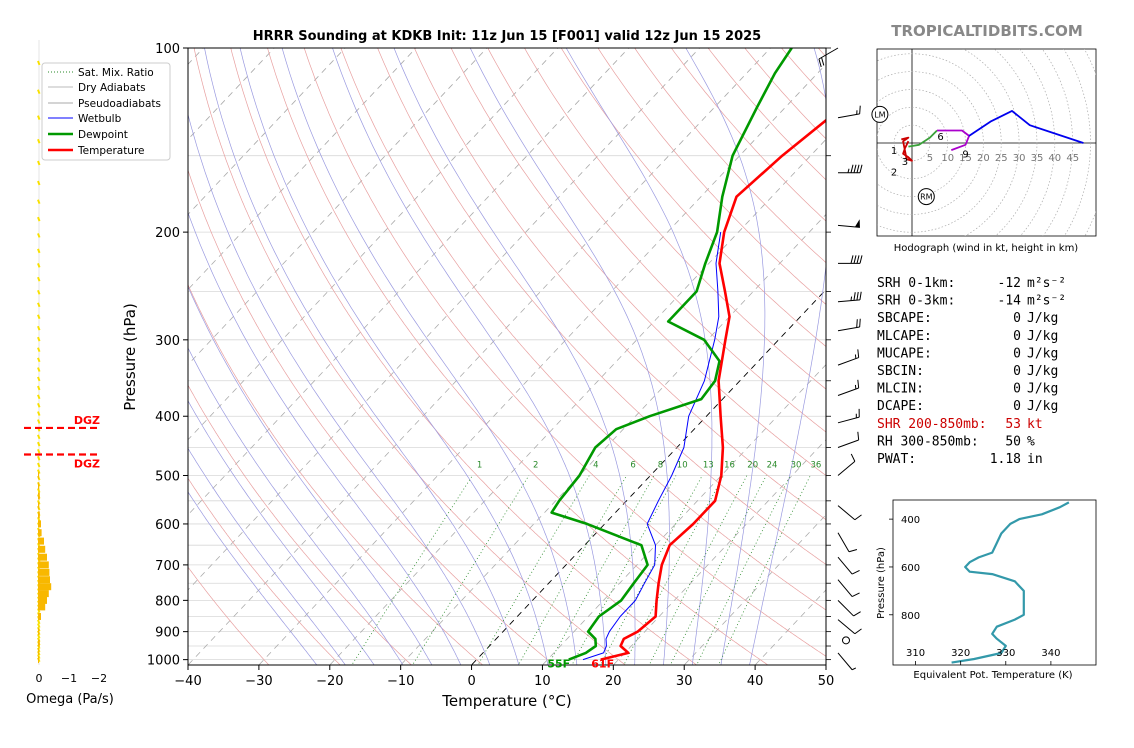 The width and height of the screenshot is (1134, 748). What do you see at coordinates (130, 357) in the screenshot?
I see `skewt-y-axis-label: Pressure (hPa)` at bounding box center [130, 357].